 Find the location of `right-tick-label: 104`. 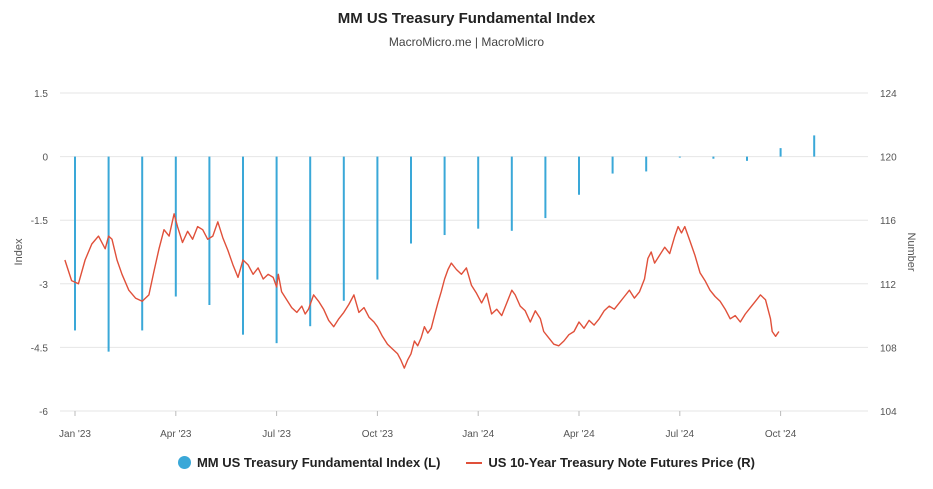

right-tick-label: 104 is located at coordinates (888, 412).